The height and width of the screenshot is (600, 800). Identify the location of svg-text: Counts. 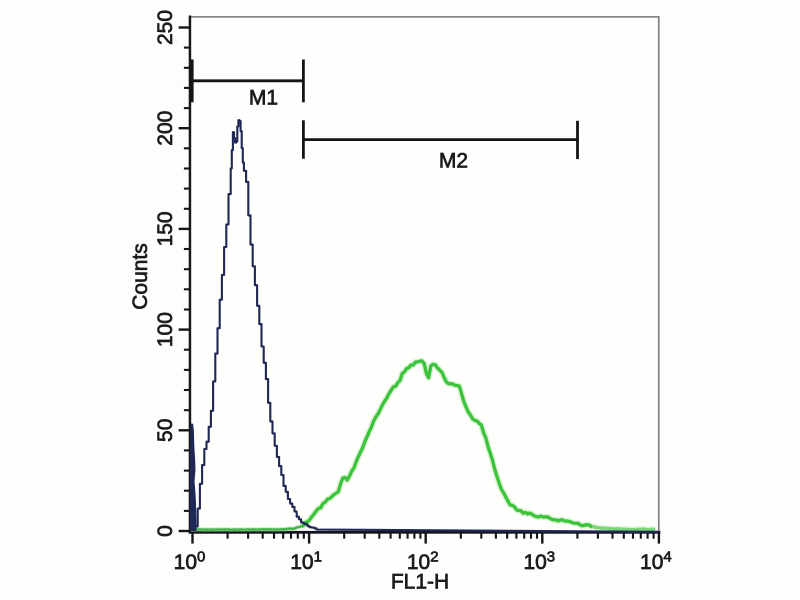
(140, 276).